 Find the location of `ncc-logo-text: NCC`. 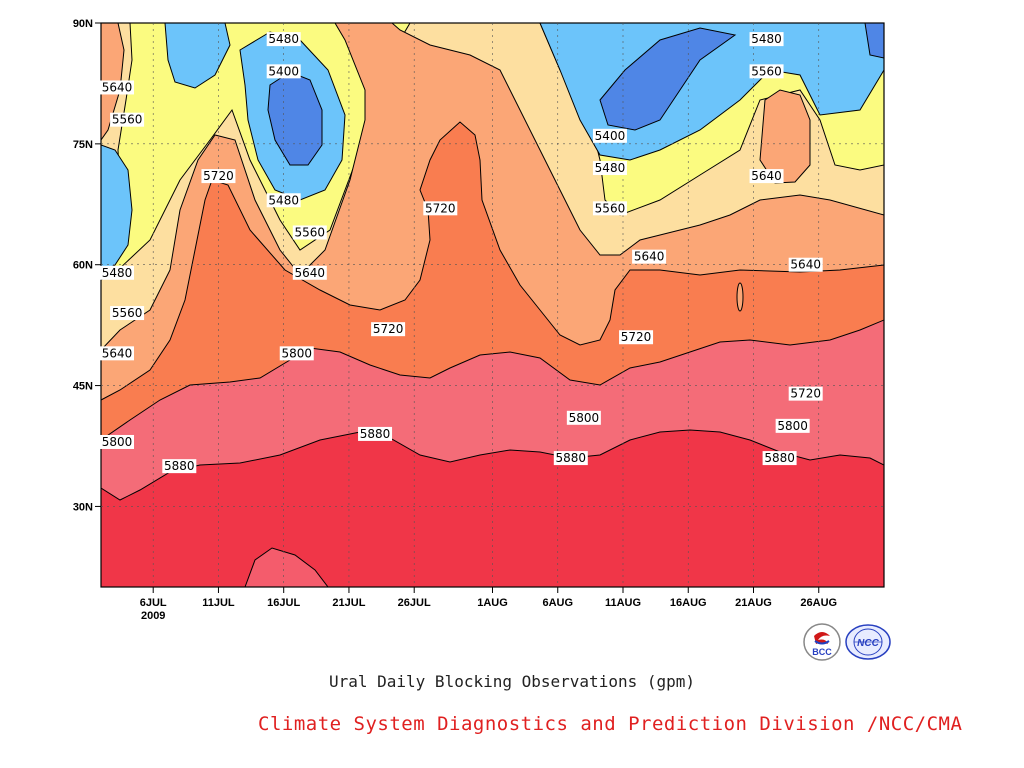

ncc-logo-text: NCC is located at coordinates (868, 643).